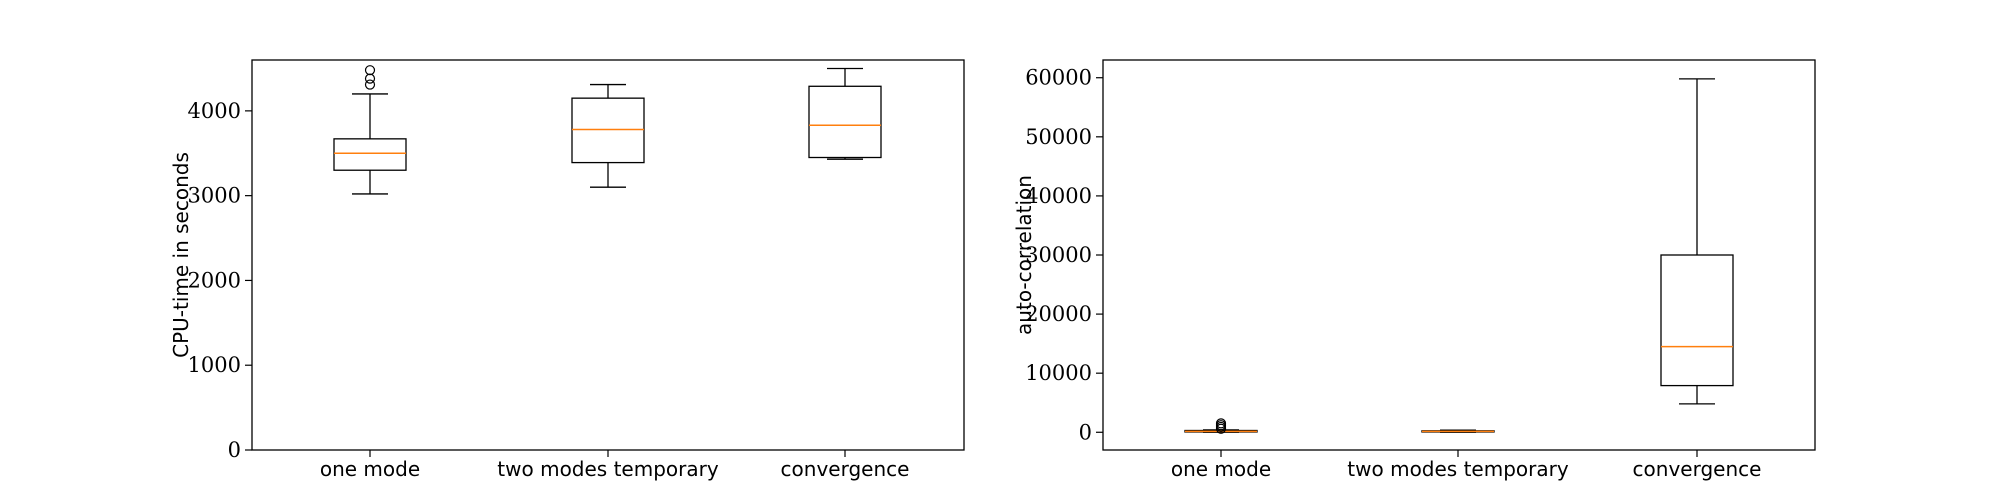 The width and height of the screenshot is (2000, 500). What do you see at coordinates (1024, 255) in the screenshot?
I see `y-axis-label: auto-correlation` at bounding box center [1024, 255].